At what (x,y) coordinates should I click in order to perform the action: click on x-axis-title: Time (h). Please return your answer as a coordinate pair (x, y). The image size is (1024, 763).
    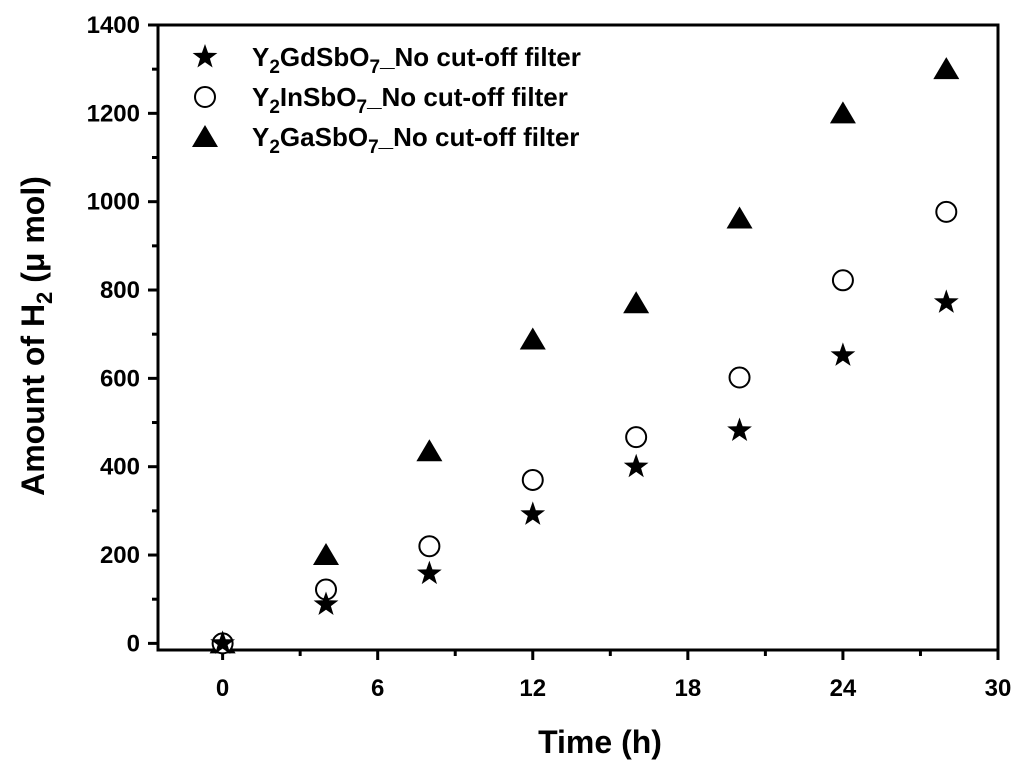
    Looking at the image, I should click on (600, 742).